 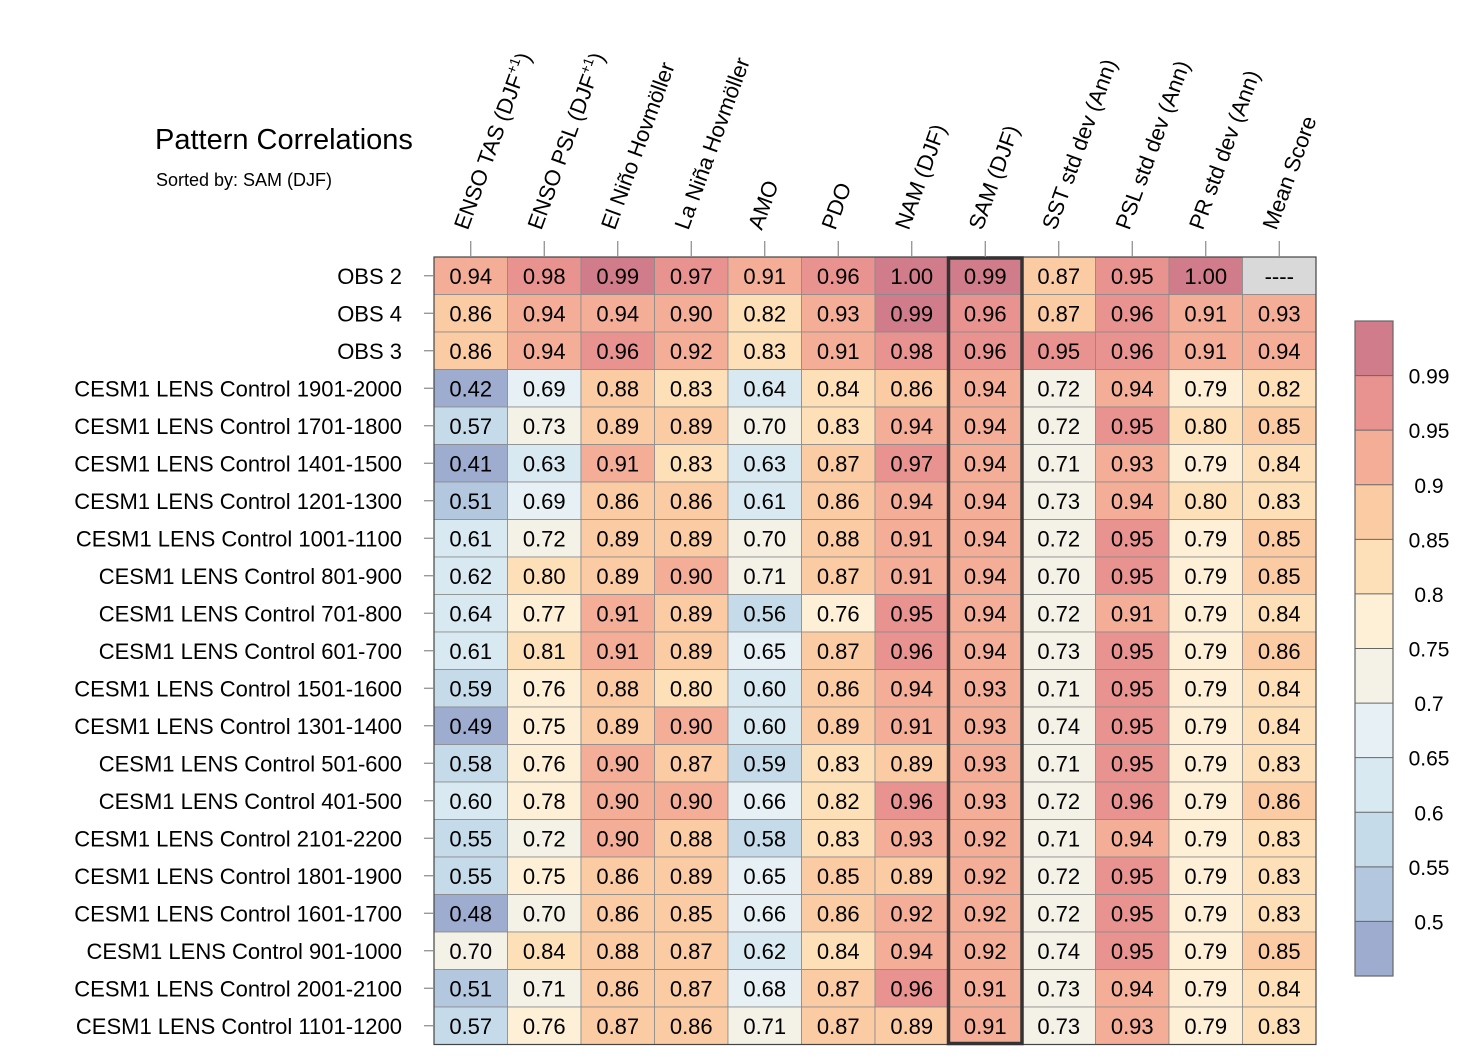 I want to click on colorbar-label: 0.75, so click(x=1429, y=650).